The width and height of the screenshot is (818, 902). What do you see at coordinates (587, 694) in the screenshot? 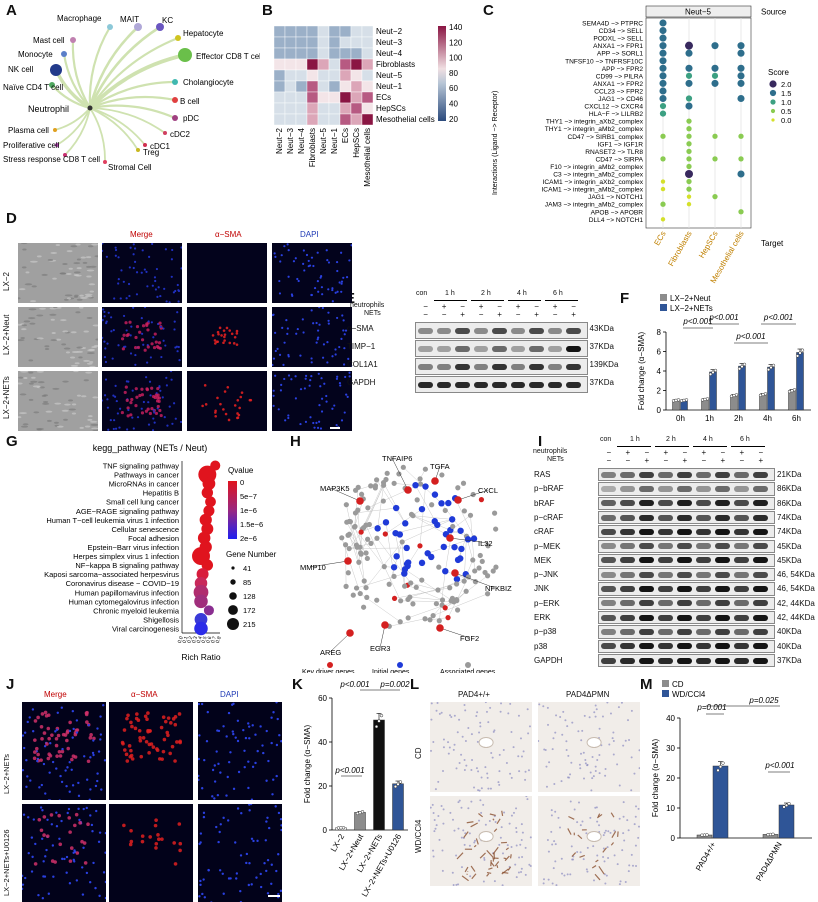
I see `l-col-1: PAD4ΔPMN` at bounding box center [587, 694].